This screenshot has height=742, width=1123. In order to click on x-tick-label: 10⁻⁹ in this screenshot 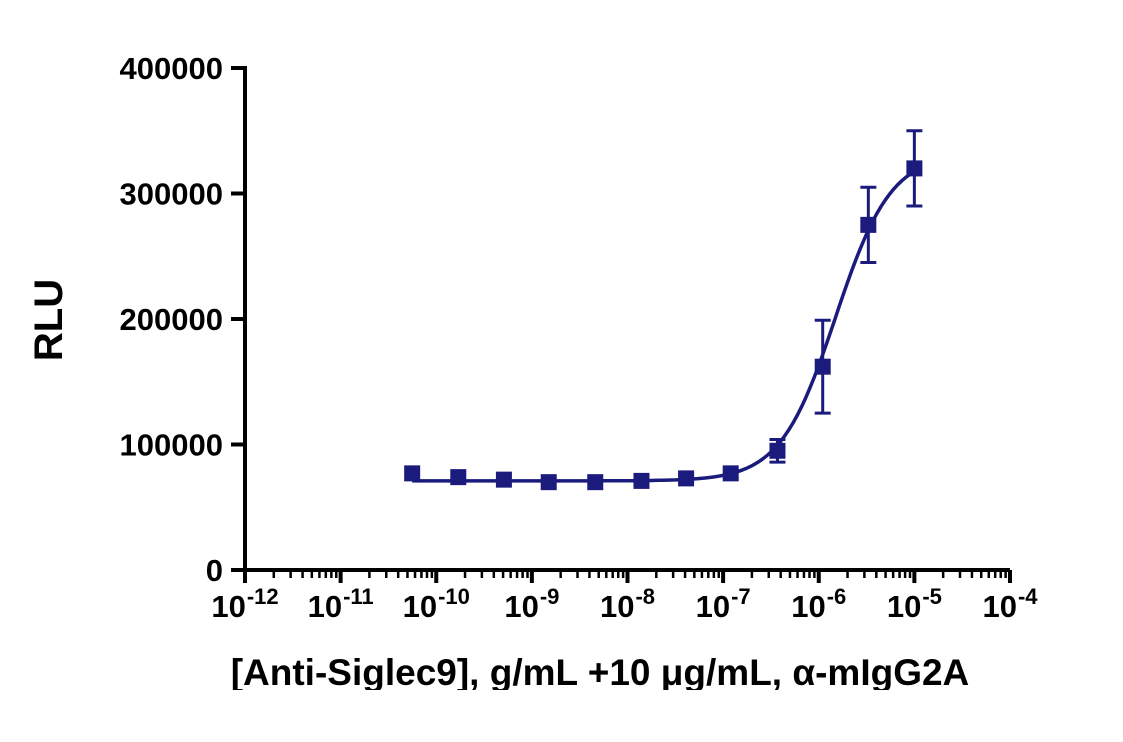, I will do `click(531, 604)`.